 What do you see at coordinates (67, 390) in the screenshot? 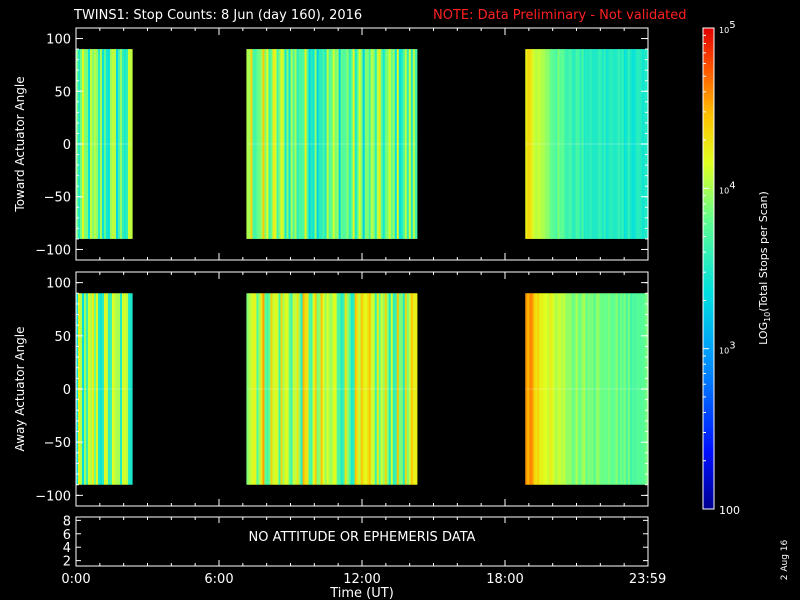
I see `y-tick-label: 0` at bounding box center [67, 390].